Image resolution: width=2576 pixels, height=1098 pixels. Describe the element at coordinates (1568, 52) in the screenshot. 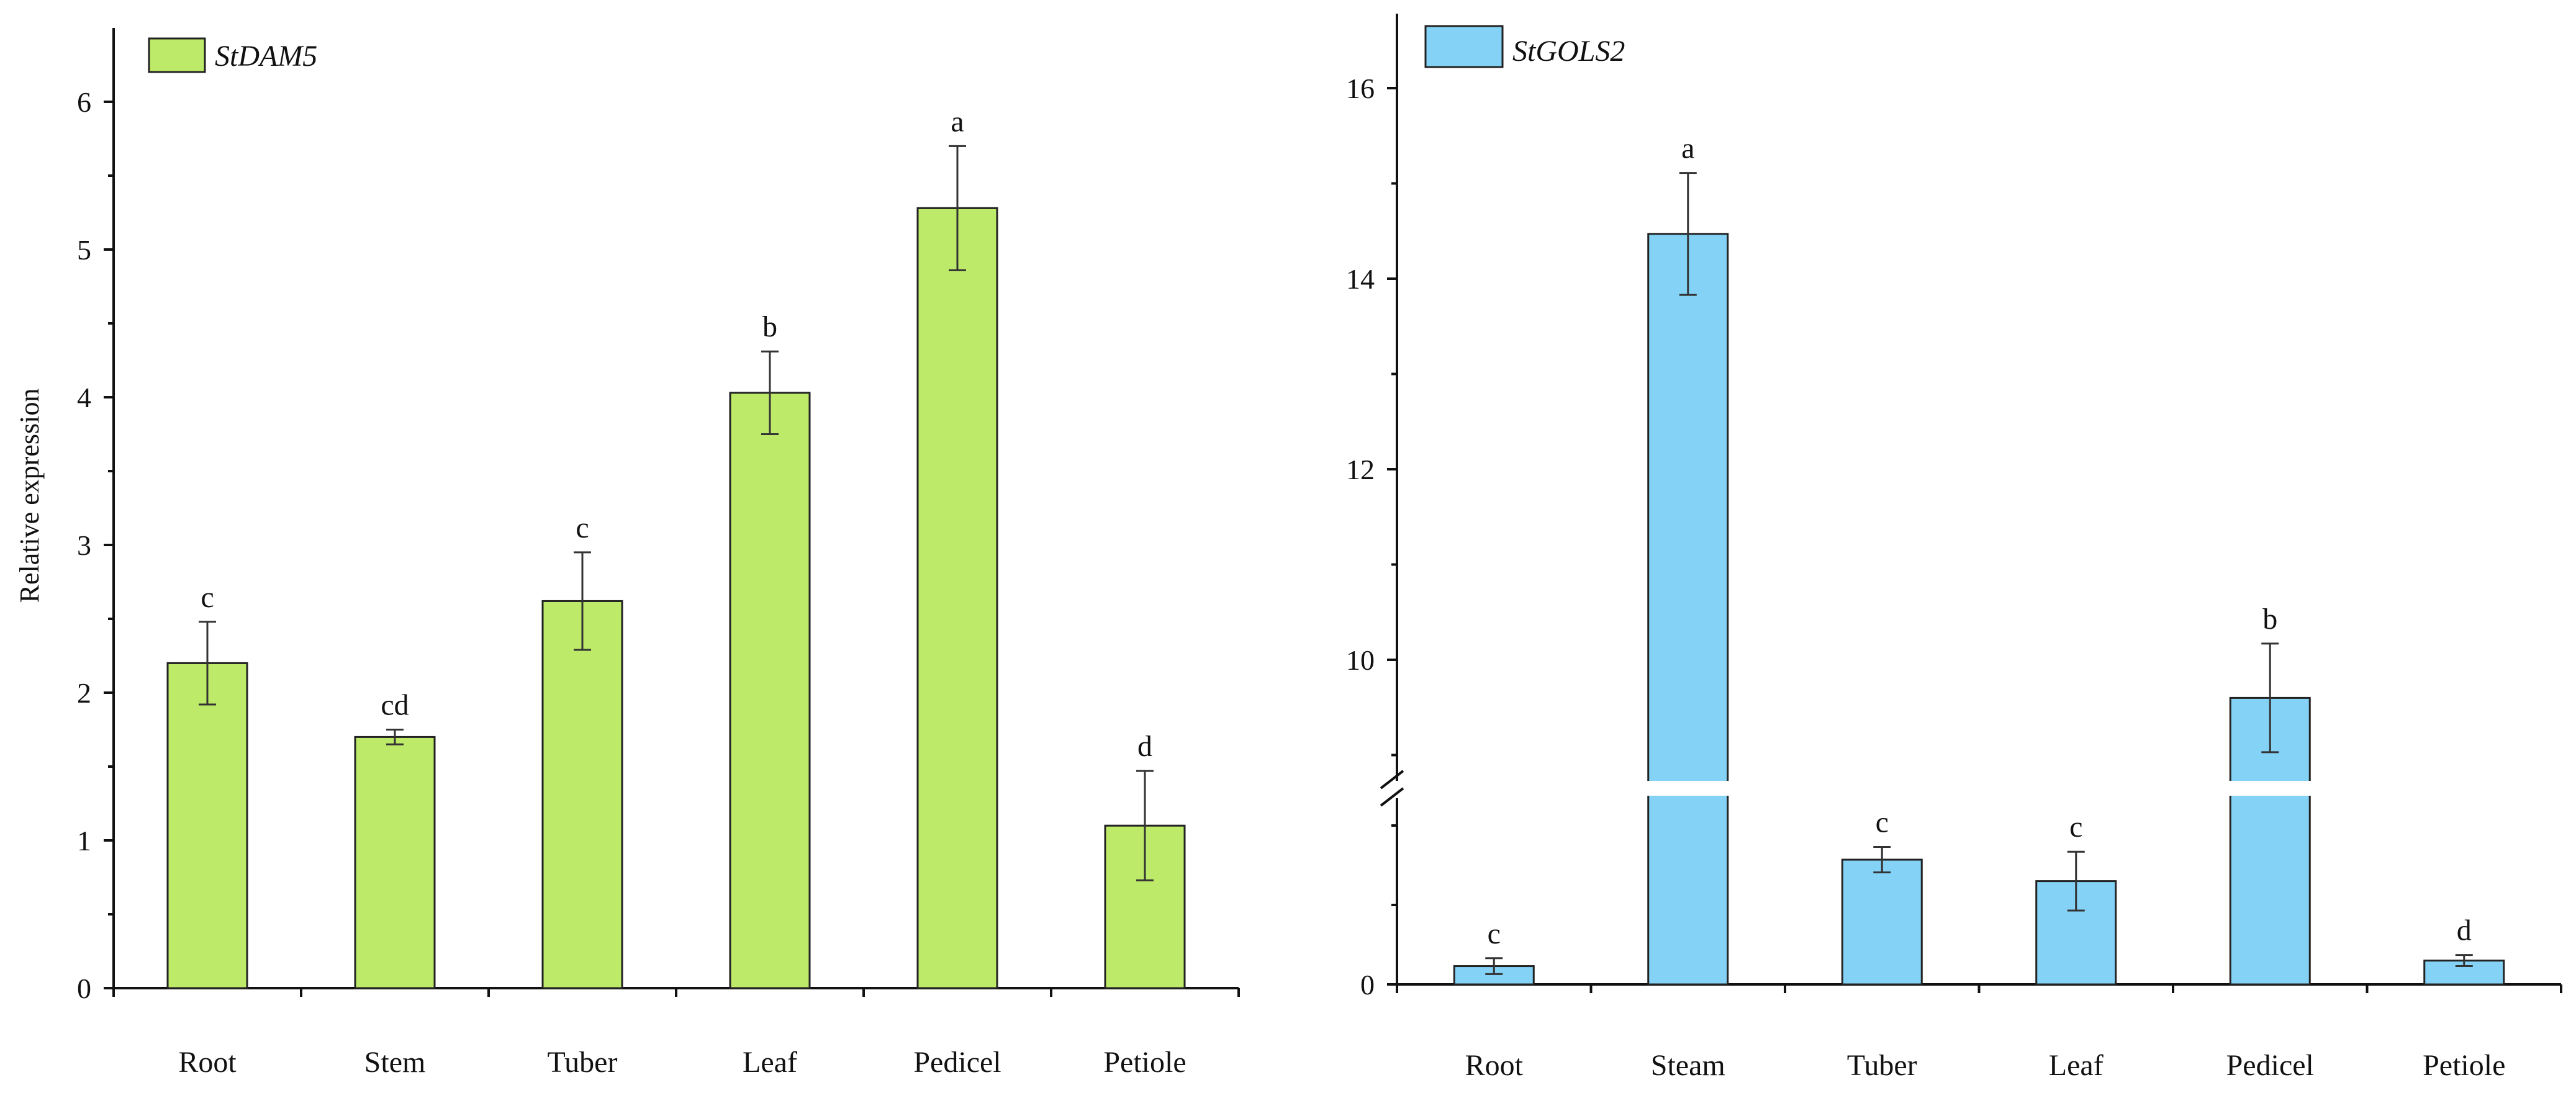

I see `legend-label: StGOLS2` at that location.